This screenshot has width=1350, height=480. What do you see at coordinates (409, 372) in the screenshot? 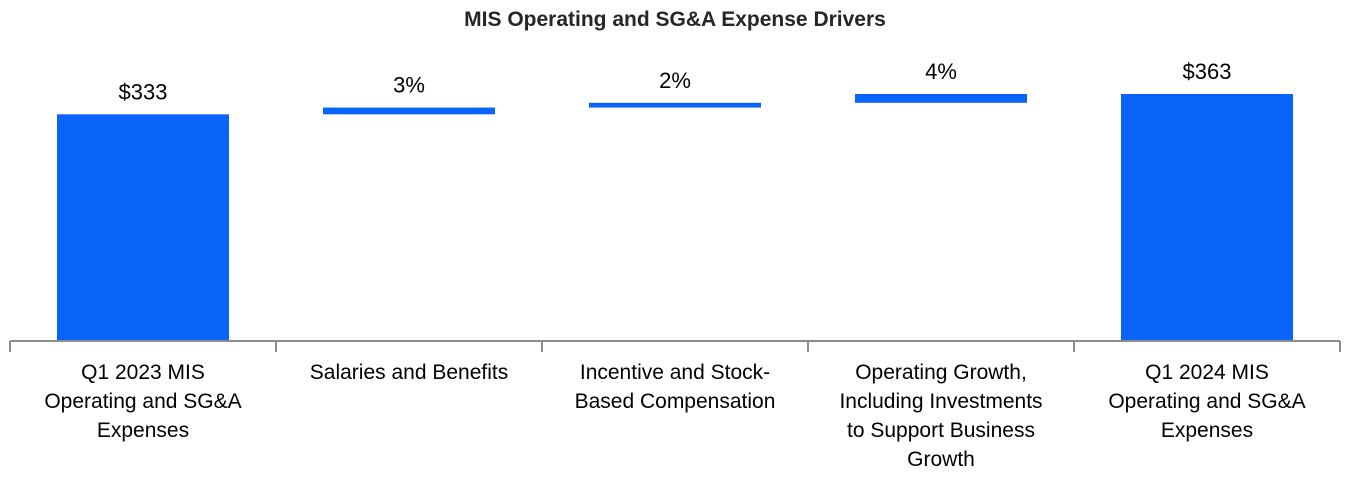
I see `category-label-2: Salaries and Benefits` at bounding box center [409, 372].